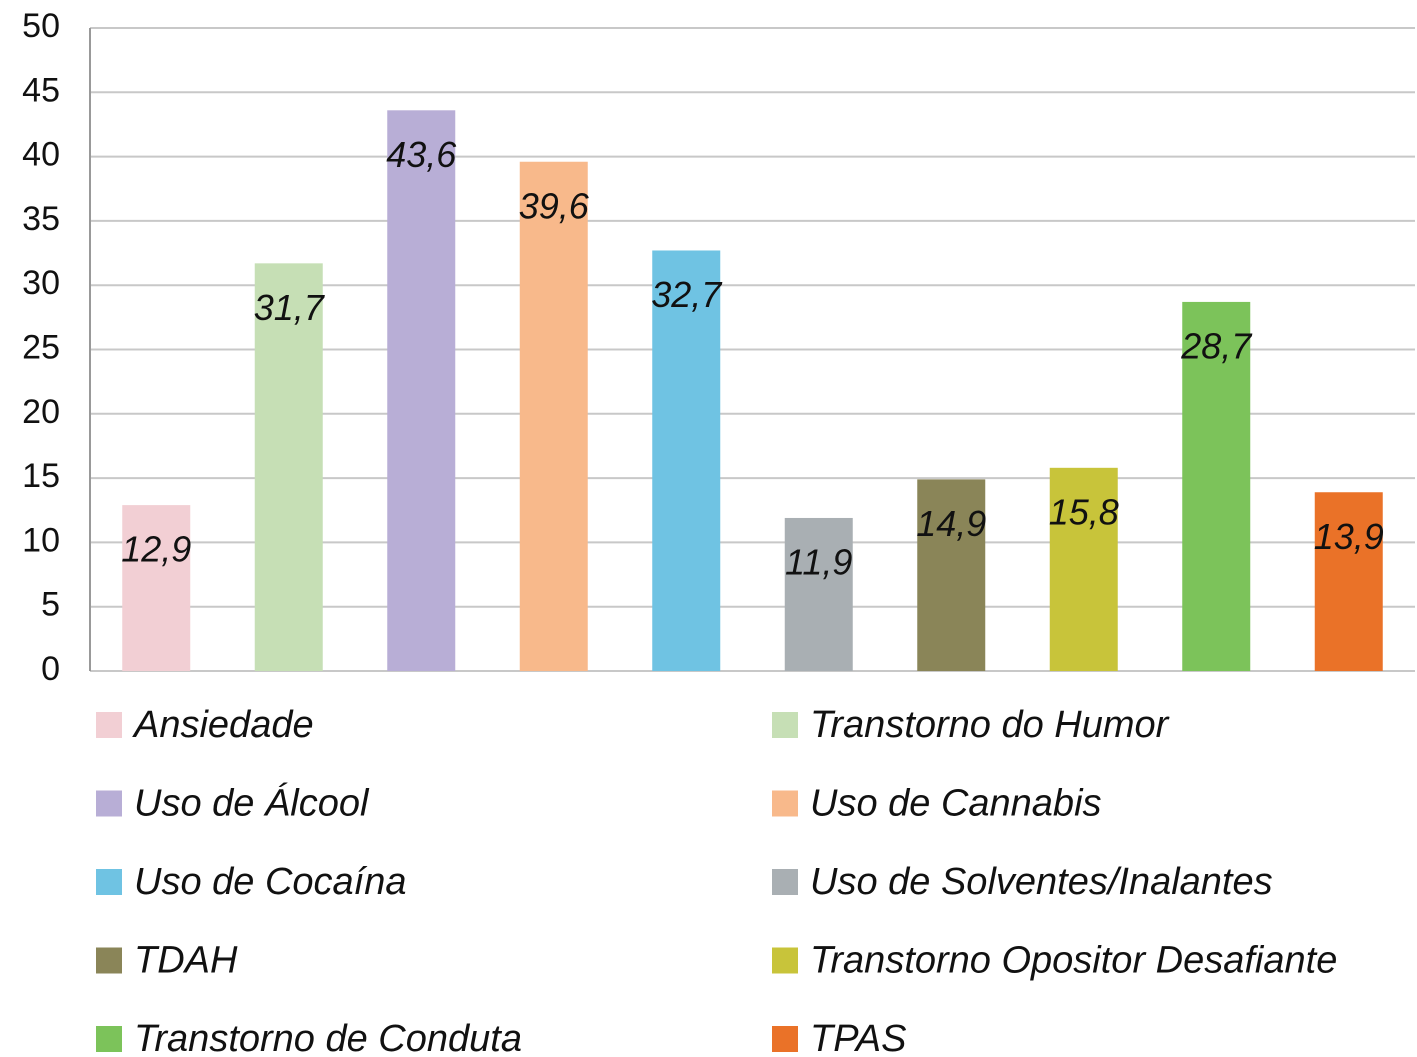 Image resolution: width=1417 pixels, height=1057 pixels. What do you see at coordinates (223, 725) in the screenshot?
I see `legend-label: Ansiedade` at bounding box center [223, 725].